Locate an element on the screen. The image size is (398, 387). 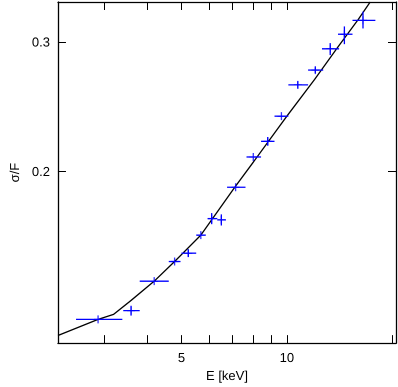
x-axis-title: E [keV] is located at coordinates (227, 375).